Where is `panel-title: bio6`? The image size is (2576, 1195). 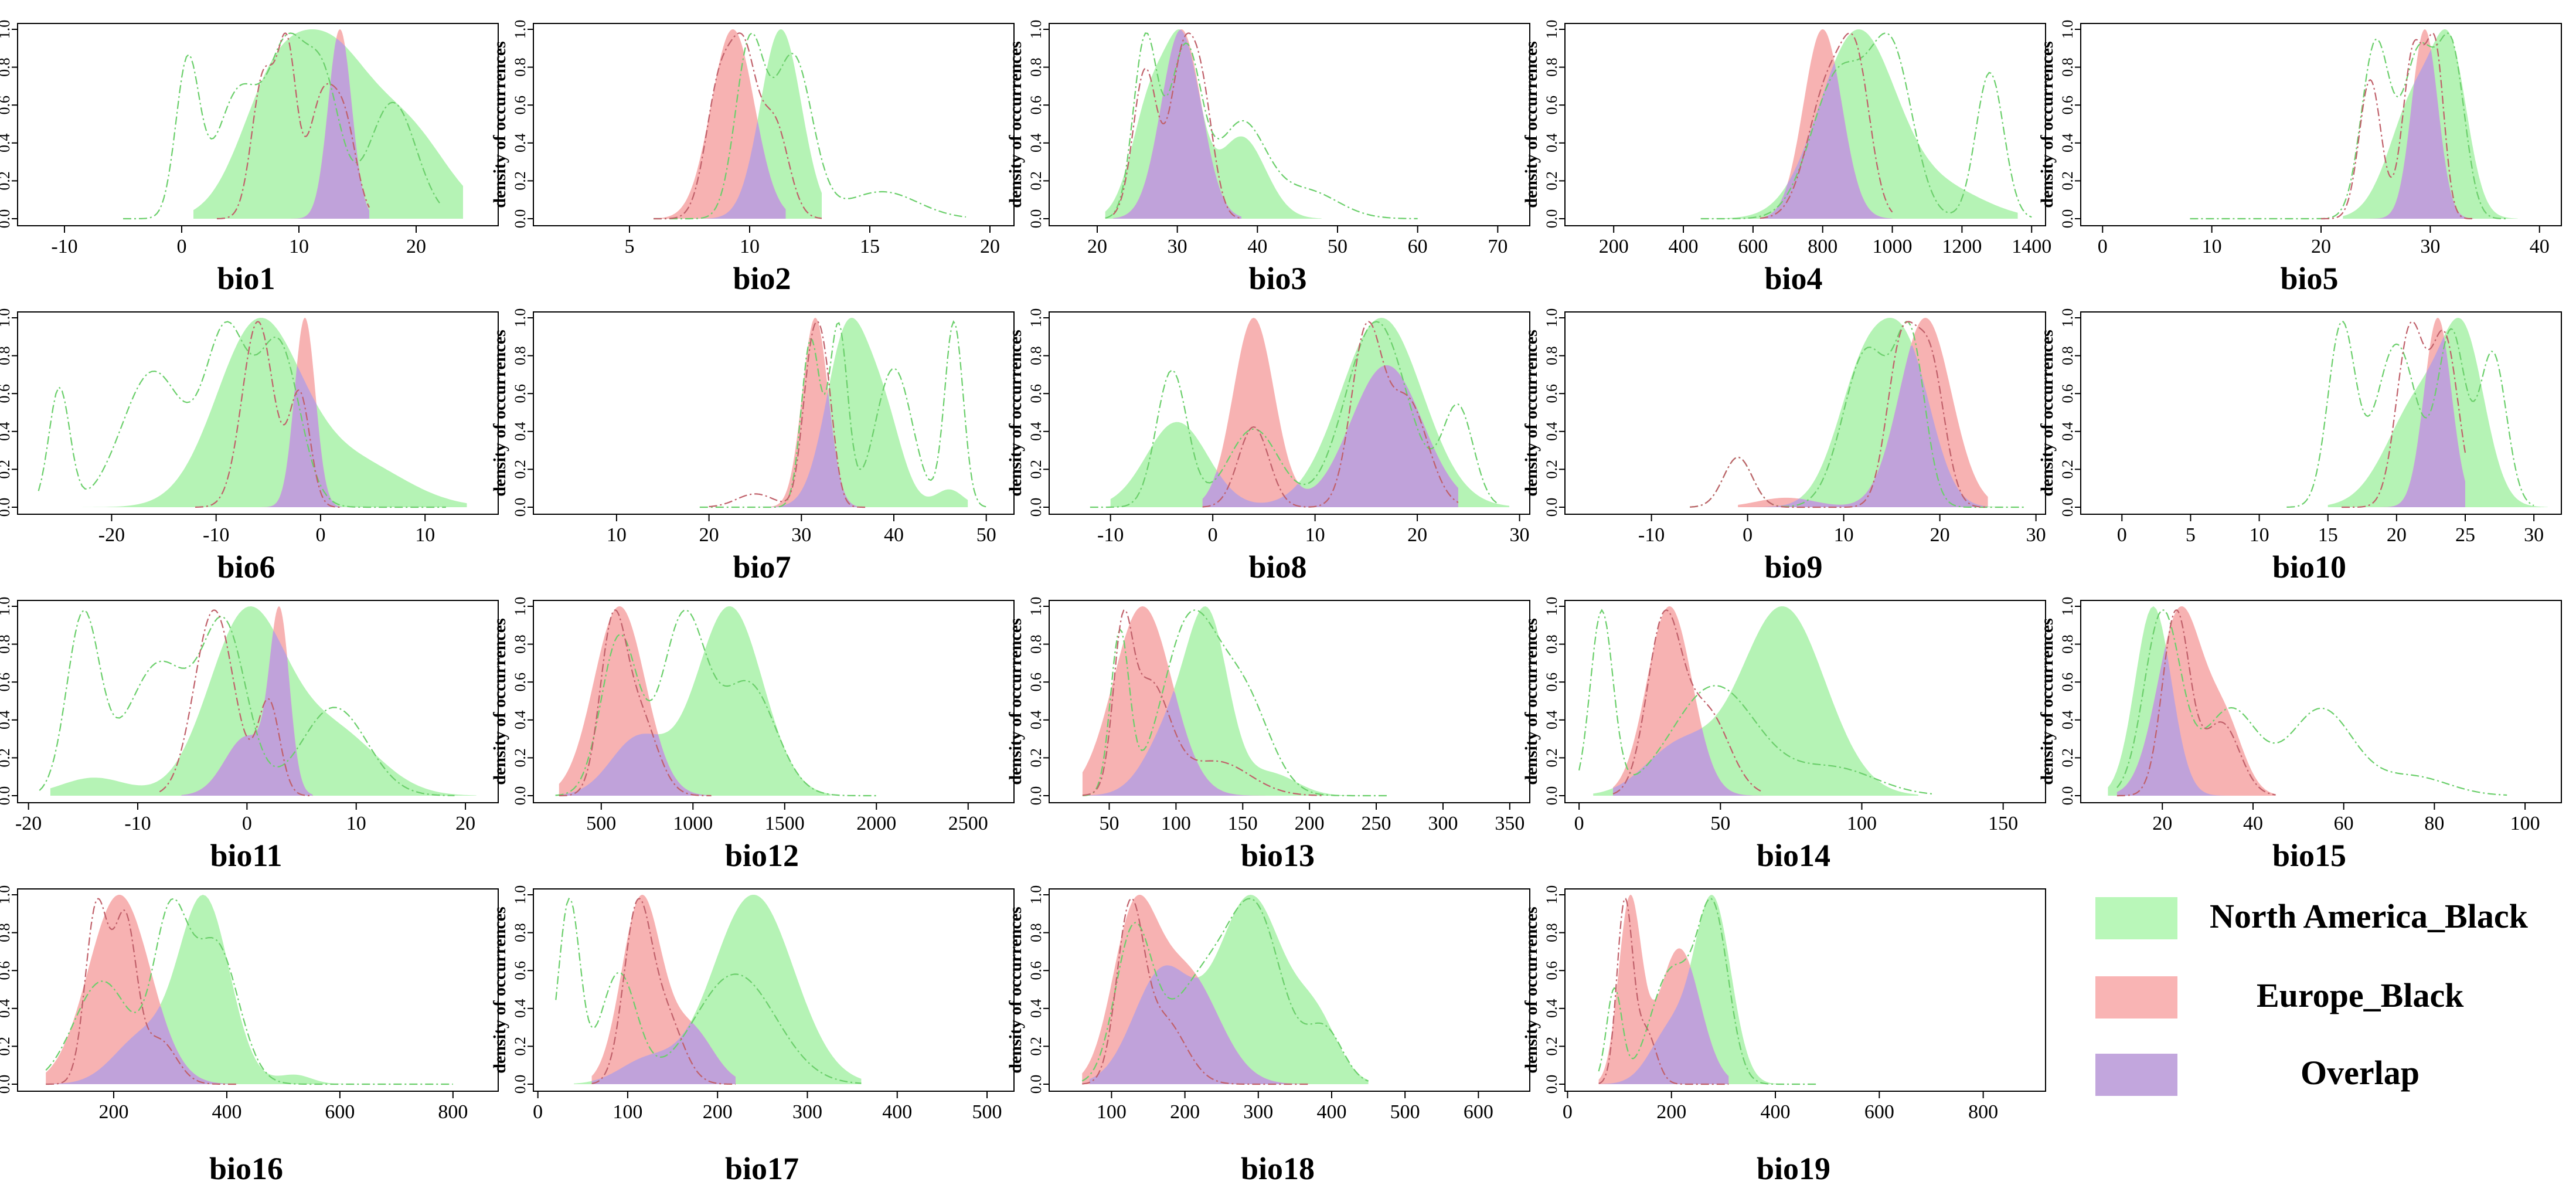
panel-title: bio6 is located at coordinates (246, 567).